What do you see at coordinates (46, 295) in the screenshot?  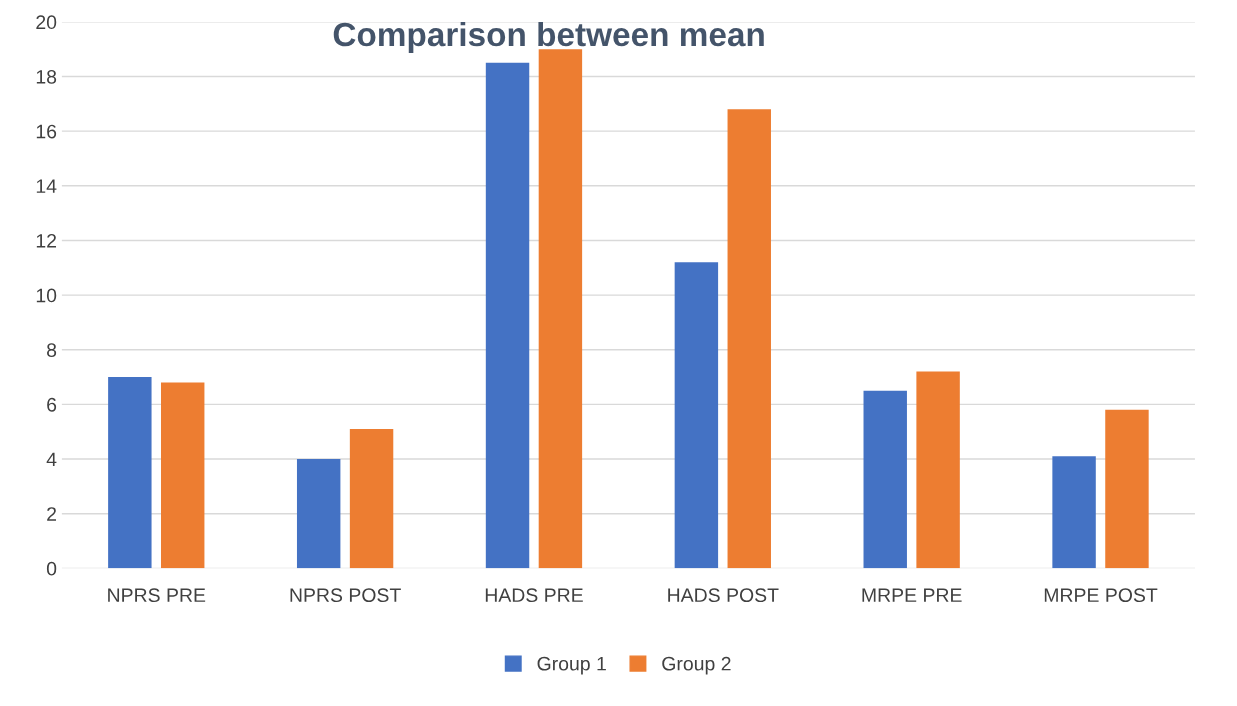 I see `y-tick-label: 10` at bounding box center [46, 295].